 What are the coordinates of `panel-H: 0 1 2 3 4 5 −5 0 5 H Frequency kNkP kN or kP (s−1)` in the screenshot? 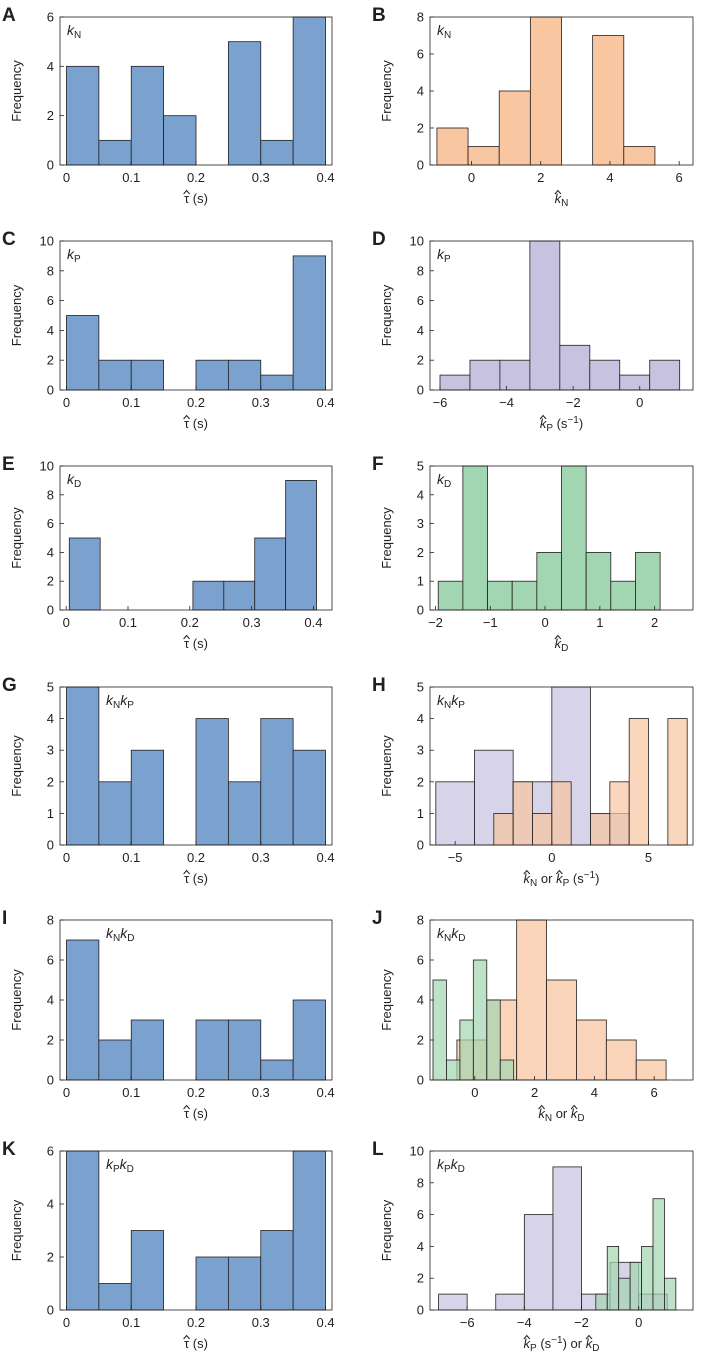 It's located at (533, 782).